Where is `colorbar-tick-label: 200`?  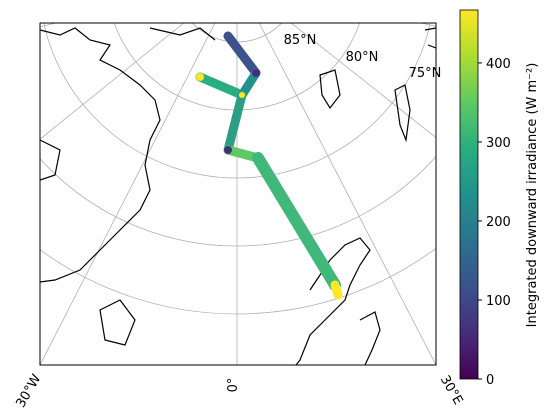 colorbar-tick-label: 200 is located at coordinates (498, 222).